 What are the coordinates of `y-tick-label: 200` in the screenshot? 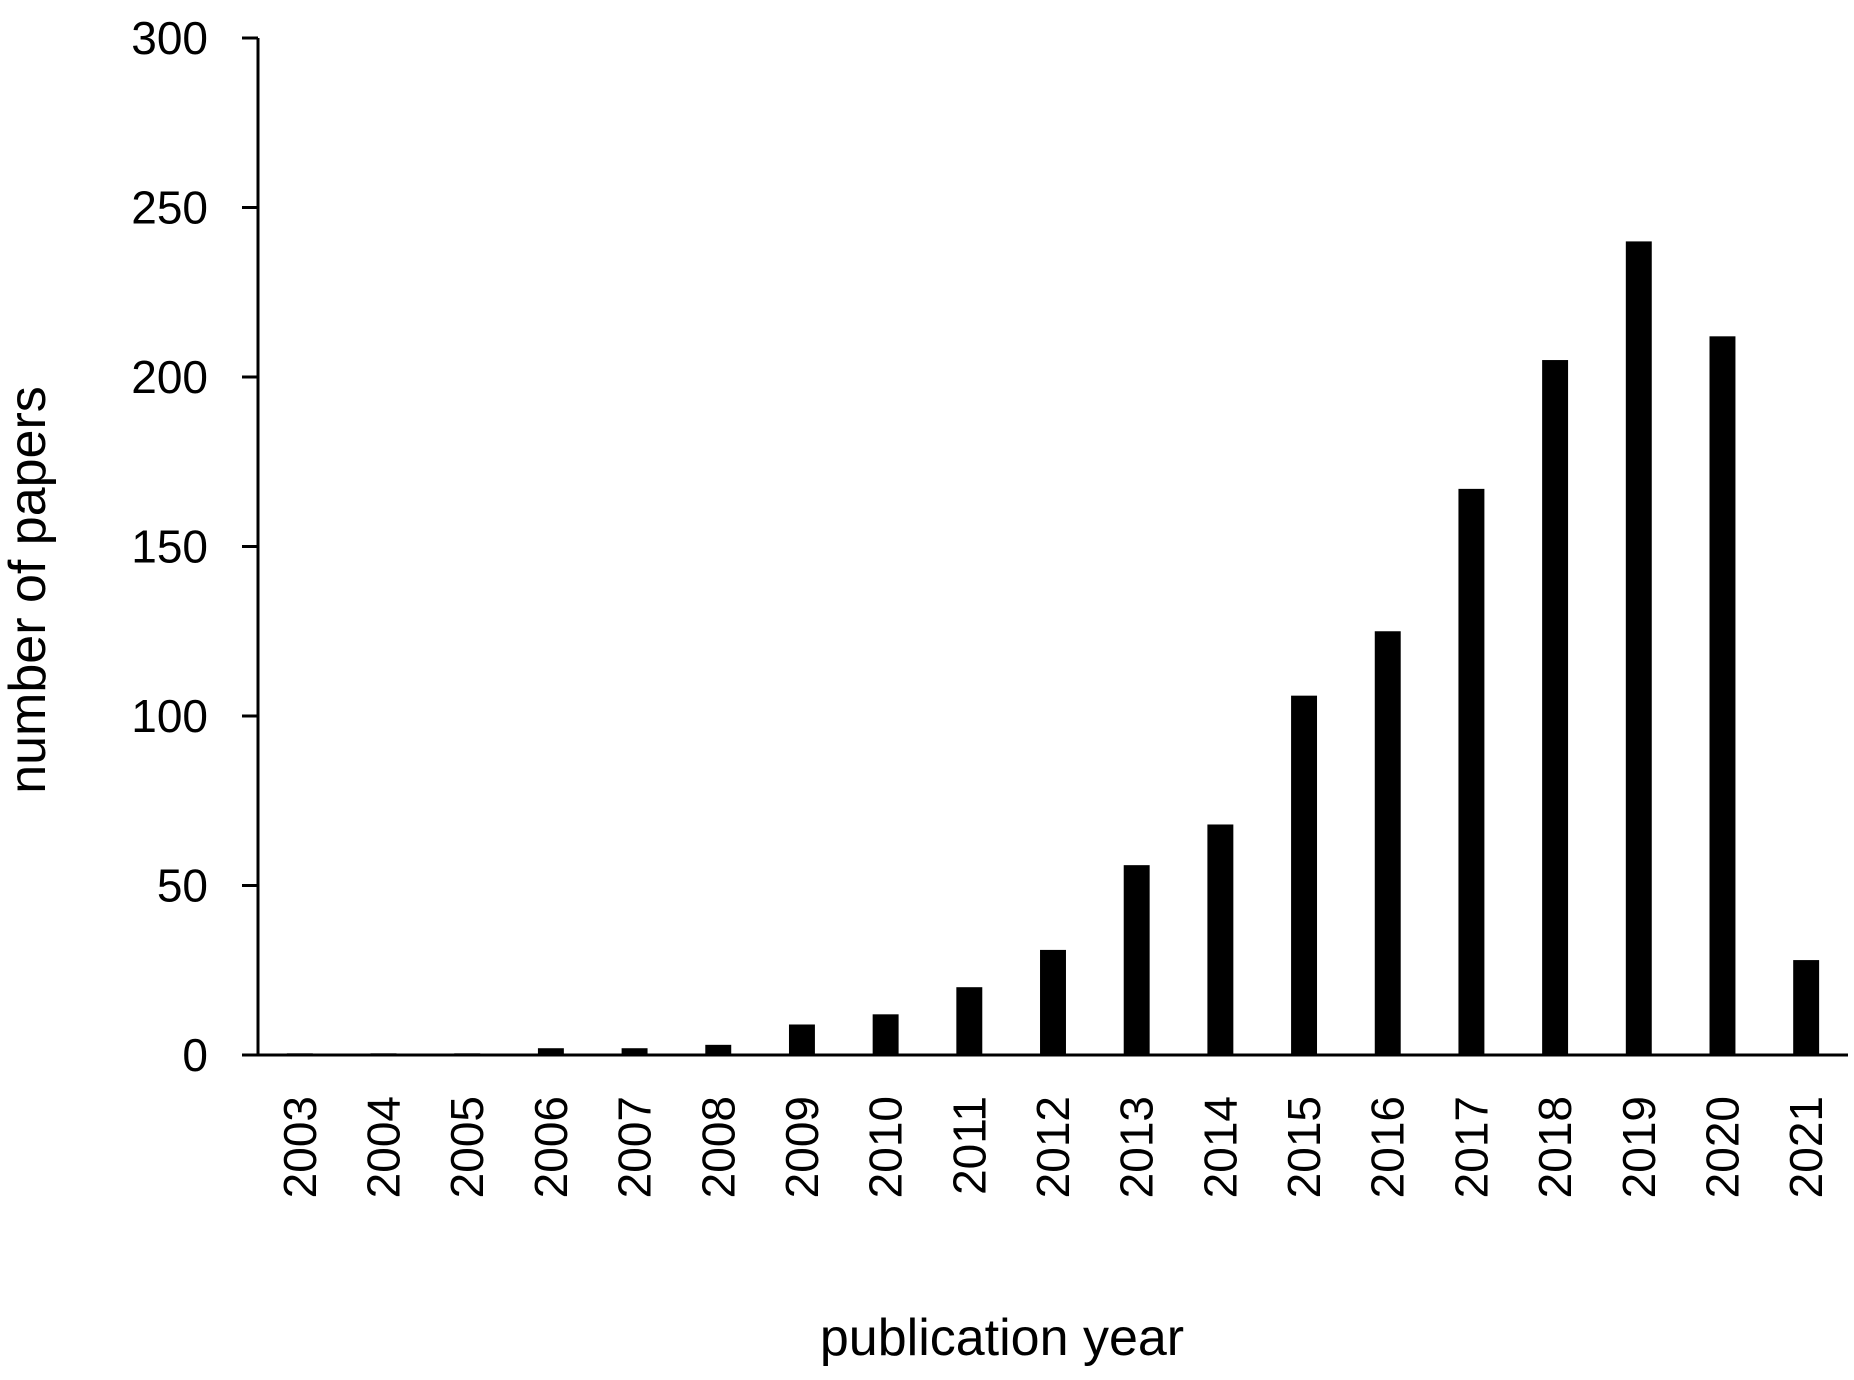 It's located at (169, 377).